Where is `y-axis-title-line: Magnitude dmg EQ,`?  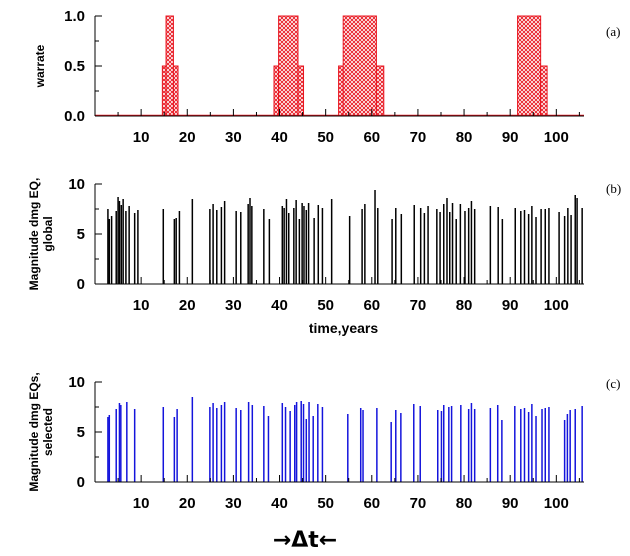
y-axis-title-line: Magnitude dmg EQ, is located at coordinates (34, 234).